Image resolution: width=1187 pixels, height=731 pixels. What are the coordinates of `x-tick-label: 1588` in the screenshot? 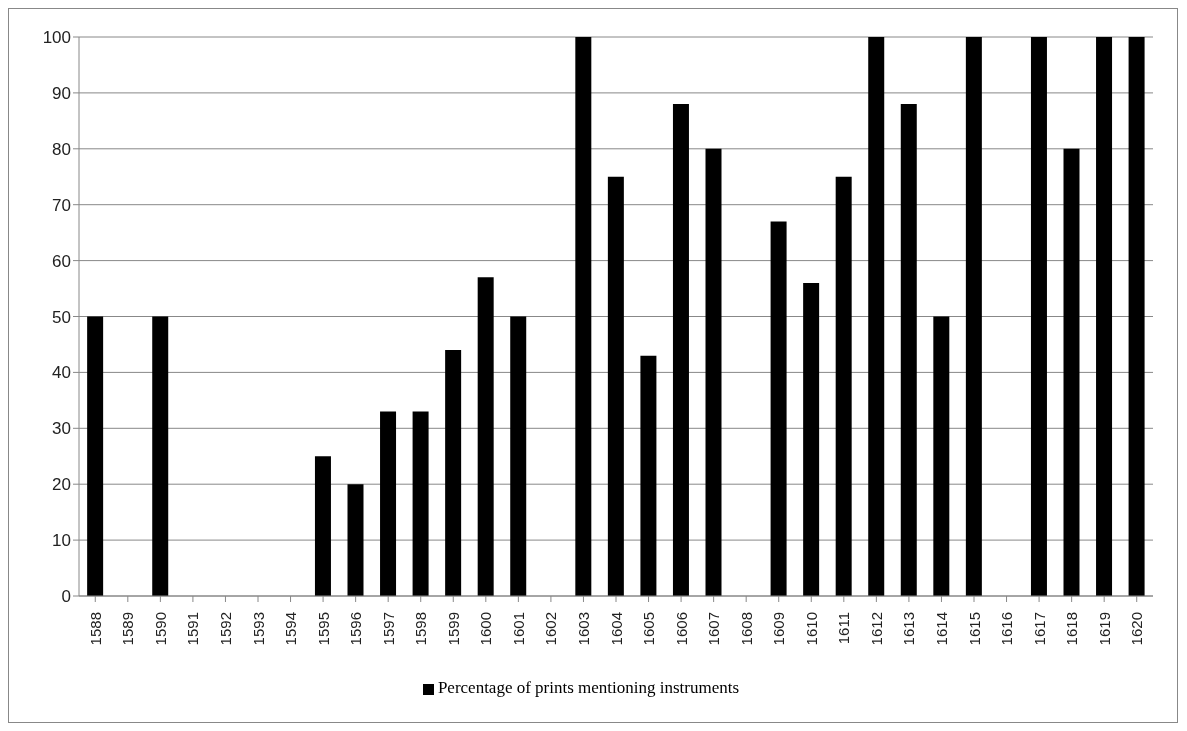 It's located at (95, 629).